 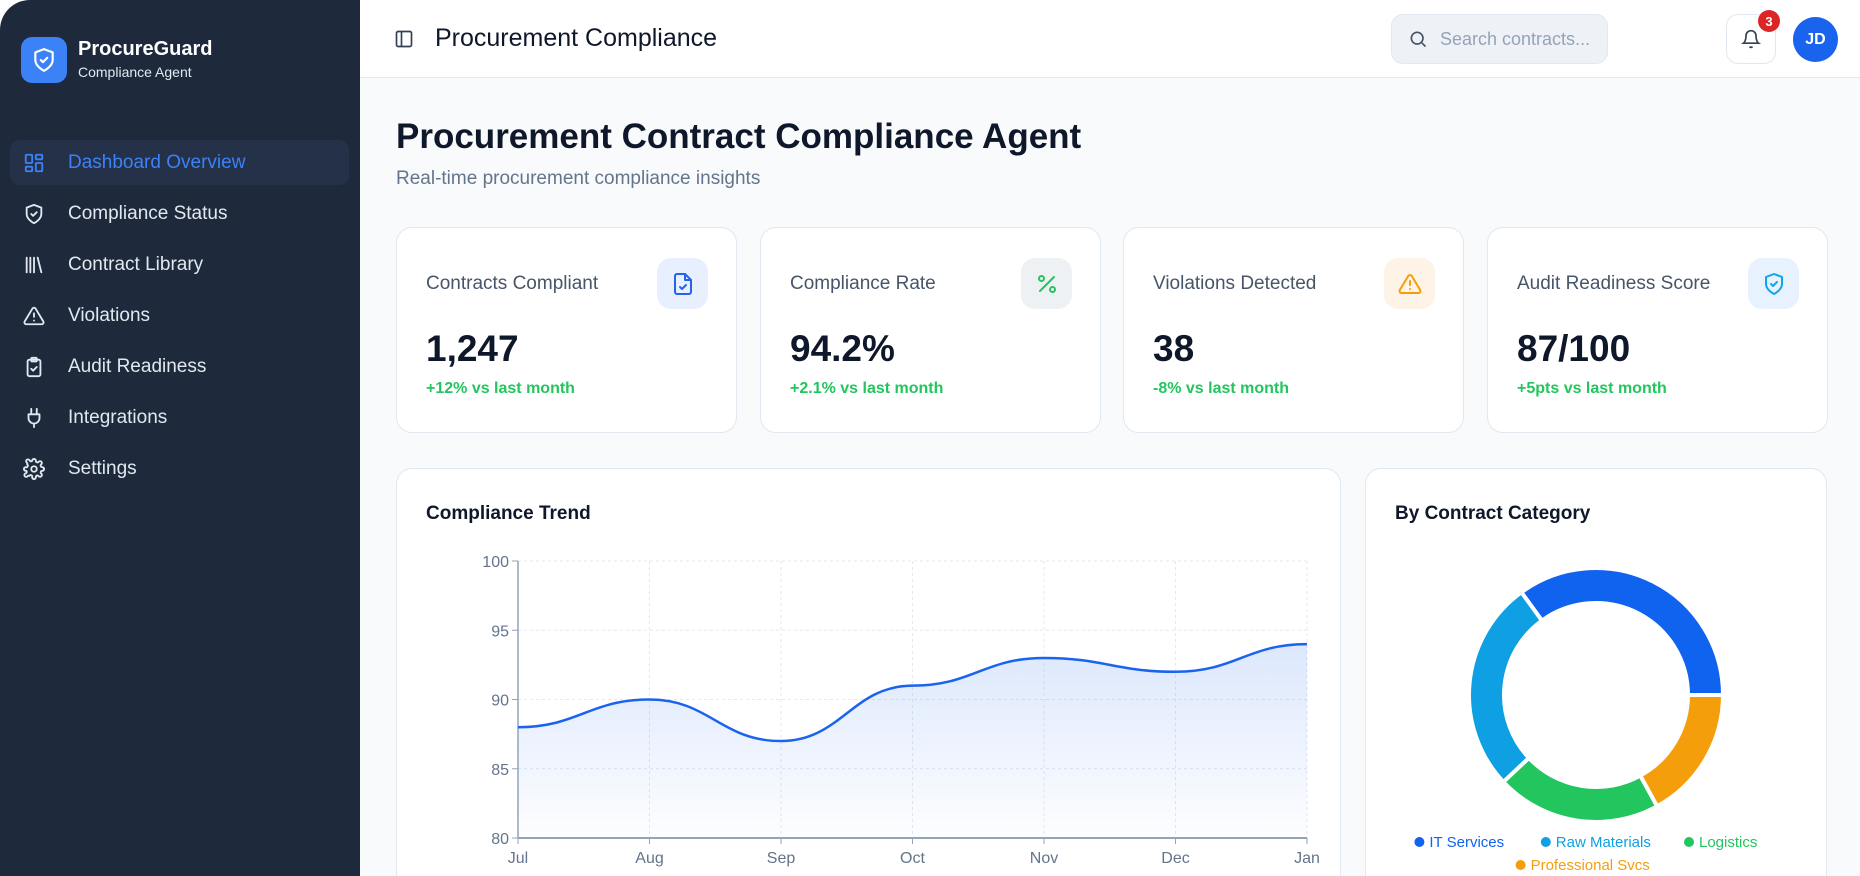 What do you see at coordinates (1622, 631) in the screenshot?
I see `donut-slice-it-services` at bounding box center [1622, 631].